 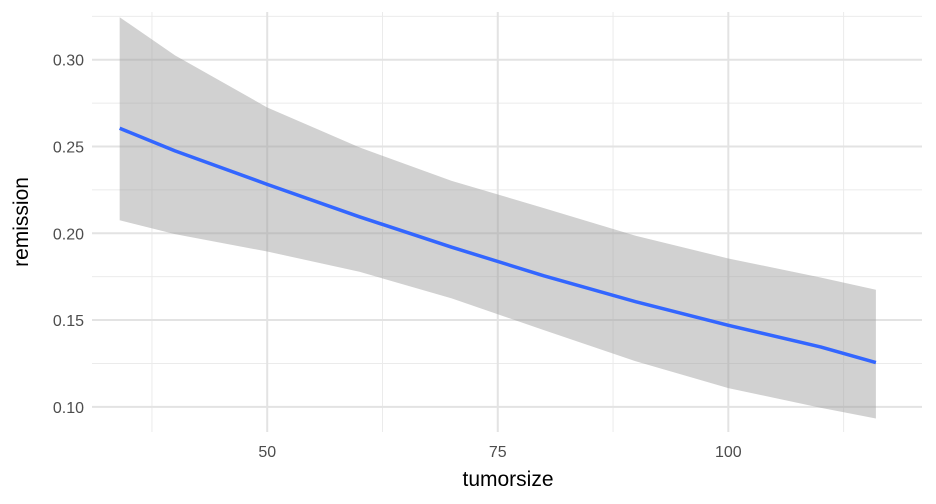 I want to click on x-tick-label: 100, so click(x=728, y=452).